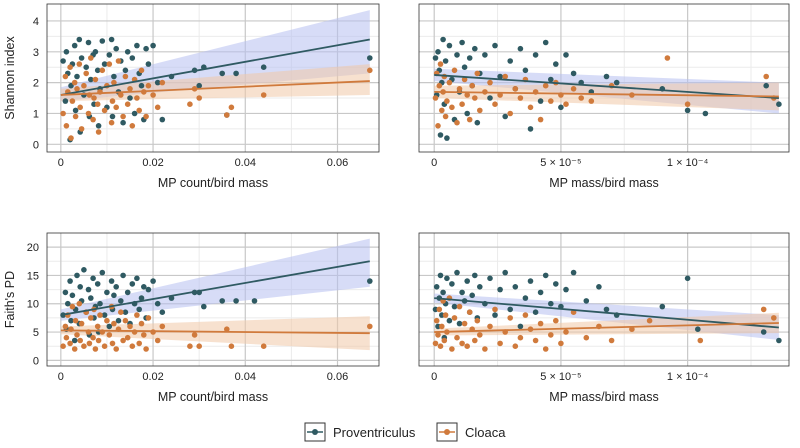  What do you see at coordinates (215, 333) in the screenshot?
I see `confidence-band-cloaca` at bounding box center [215, 333].